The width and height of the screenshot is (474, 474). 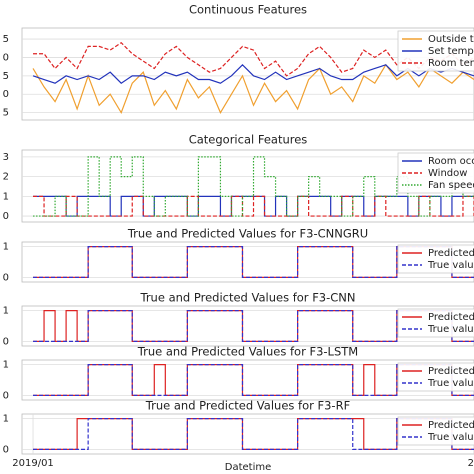 I want to click on legend-label: Window, so click(x=447, y=173).